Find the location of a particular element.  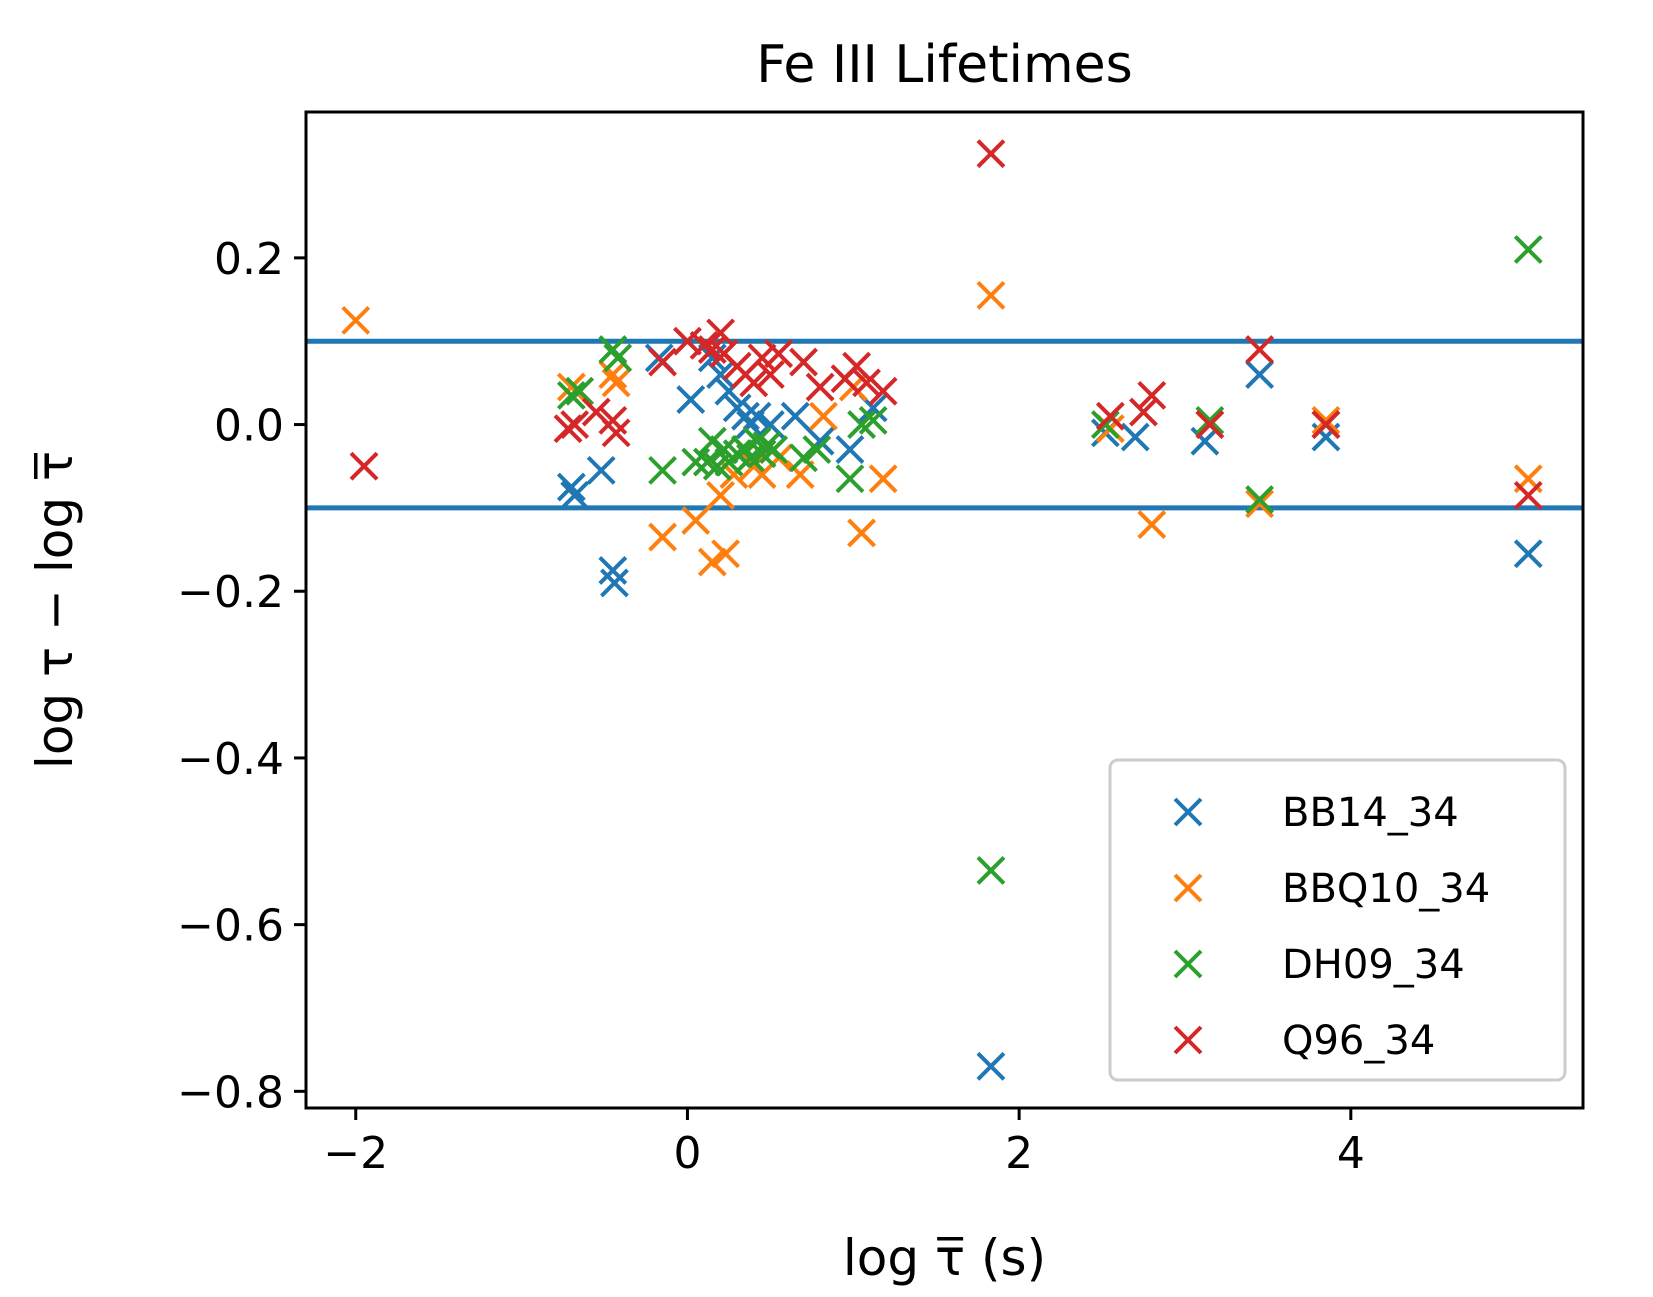

y-tick-label: 0.2 is located at coordinates (249, 259).